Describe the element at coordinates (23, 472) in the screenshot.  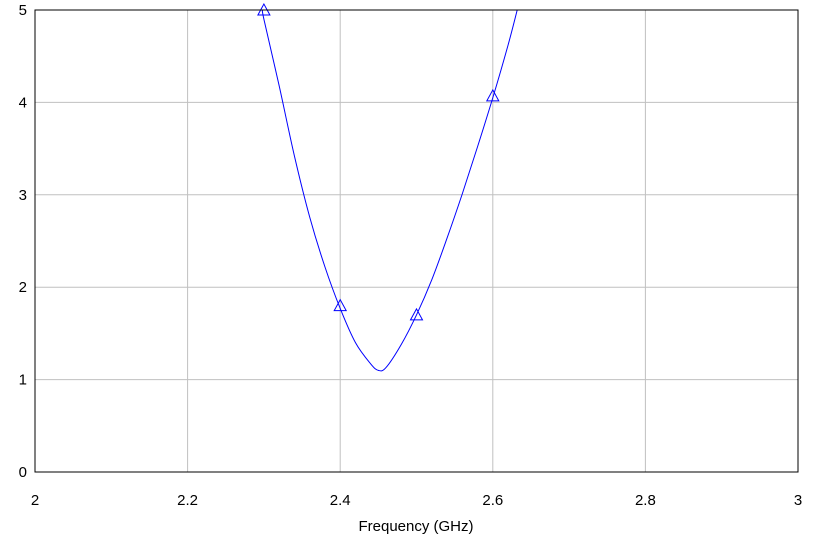
I see `y-tick-label: 0` at that location.